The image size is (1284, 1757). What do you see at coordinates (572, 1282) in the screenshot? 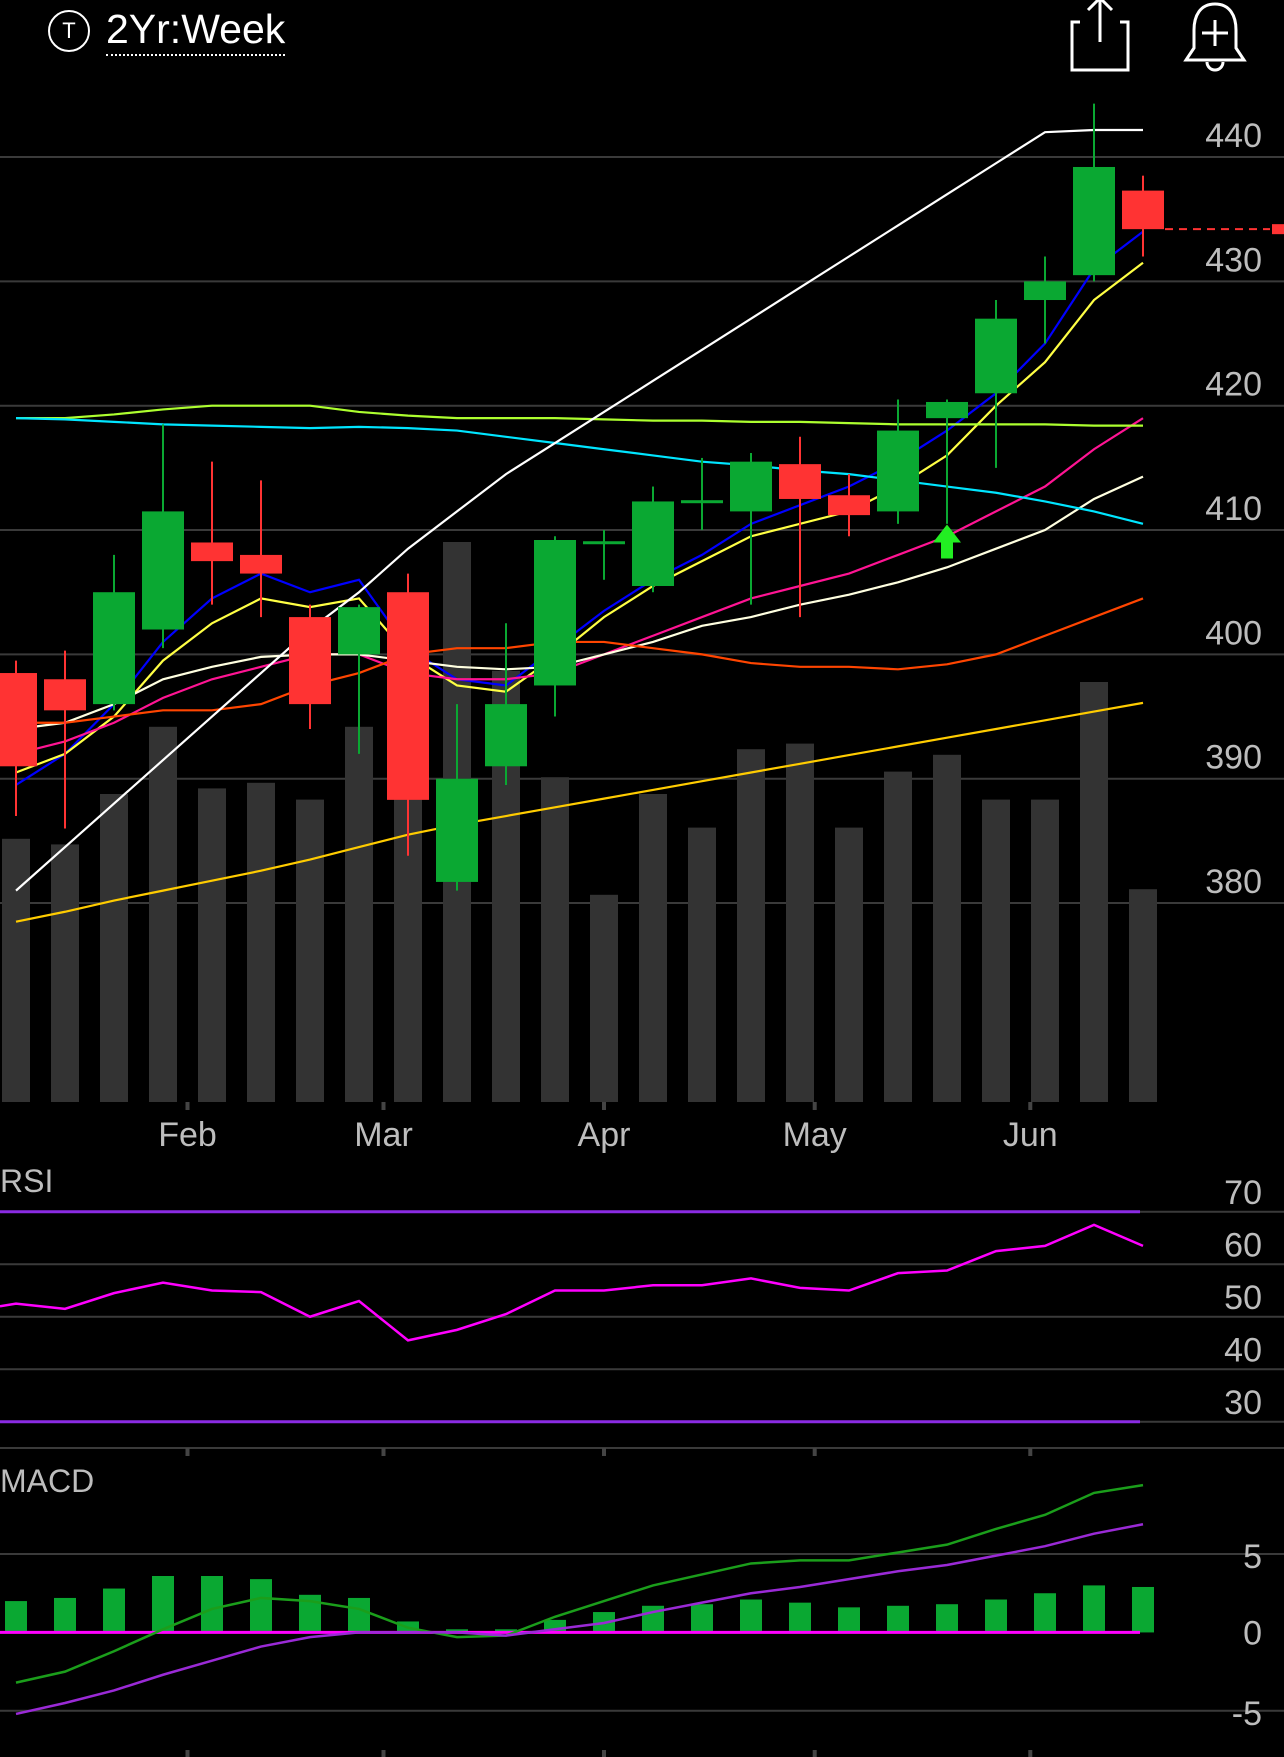
I see `rsi-line` at bounding box center [572, 1282].